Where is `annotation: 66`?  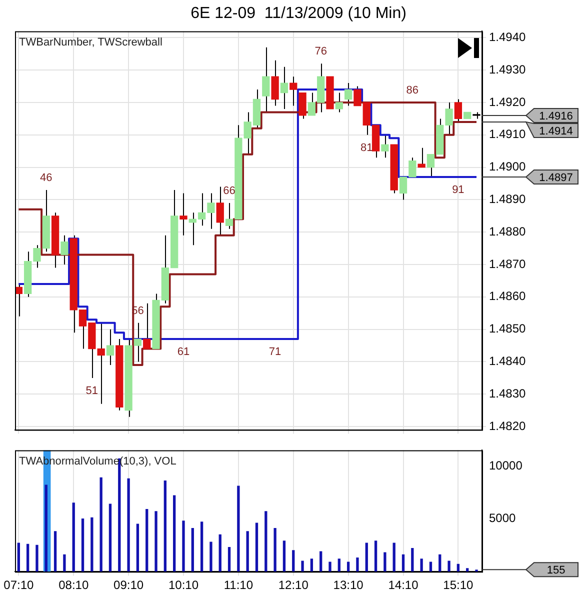
annotation: 66 is located at coordinates (229, 190).